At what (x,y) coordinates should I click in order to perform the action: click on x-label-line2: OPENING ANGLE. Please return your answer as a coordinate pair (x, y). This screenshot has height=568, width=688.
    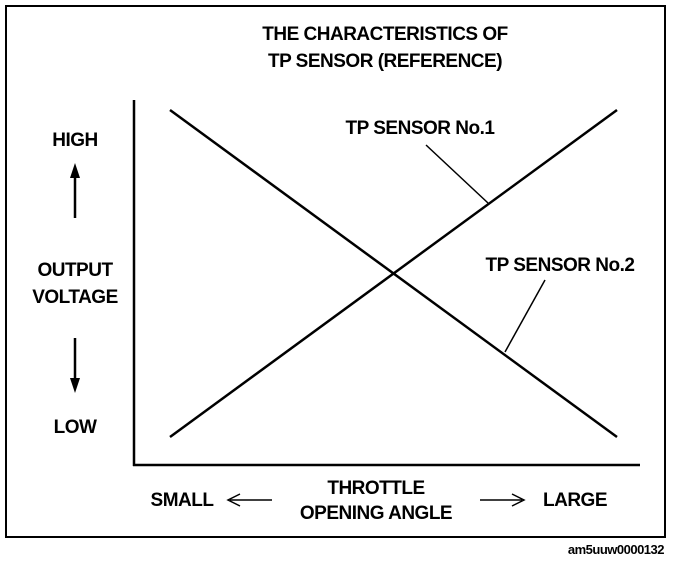
    Looking at the image, I should click on (376, 513).